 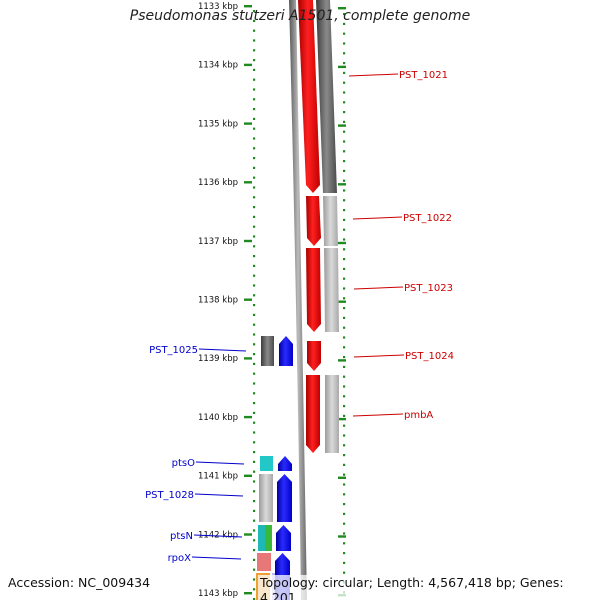 What do you see at coordinates (218, 301) in the screenshot?
I see `ruler-label: 1138 kbp` at bounding box center [218, 301].